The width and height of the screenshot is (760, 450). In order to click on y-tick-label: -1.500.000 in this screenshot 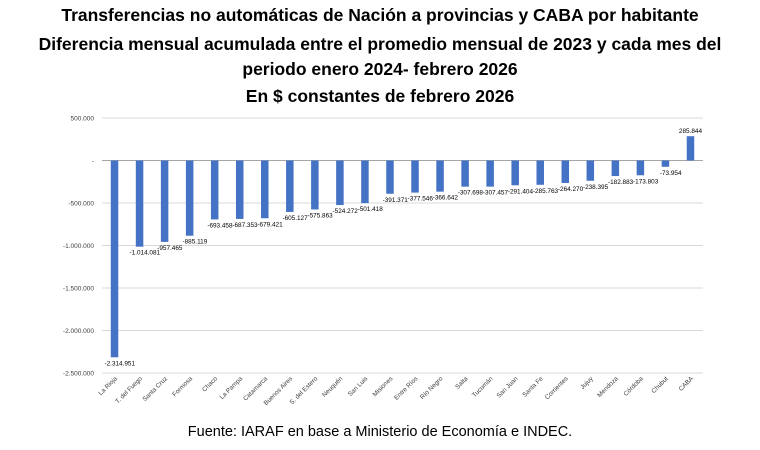, I will do `click(78, 289)`.